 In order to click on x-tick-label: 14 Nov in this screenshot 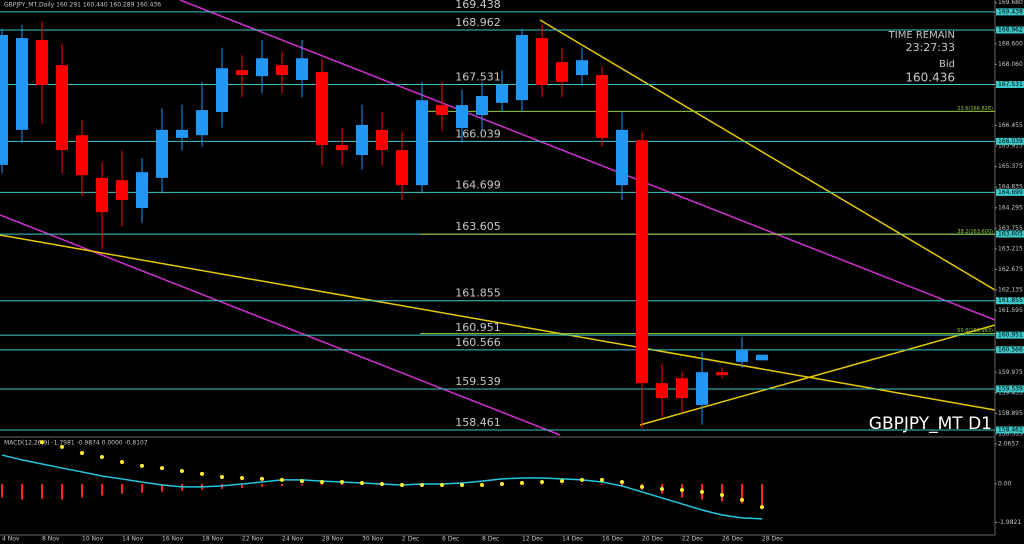, I will do `click(133, 539)`.